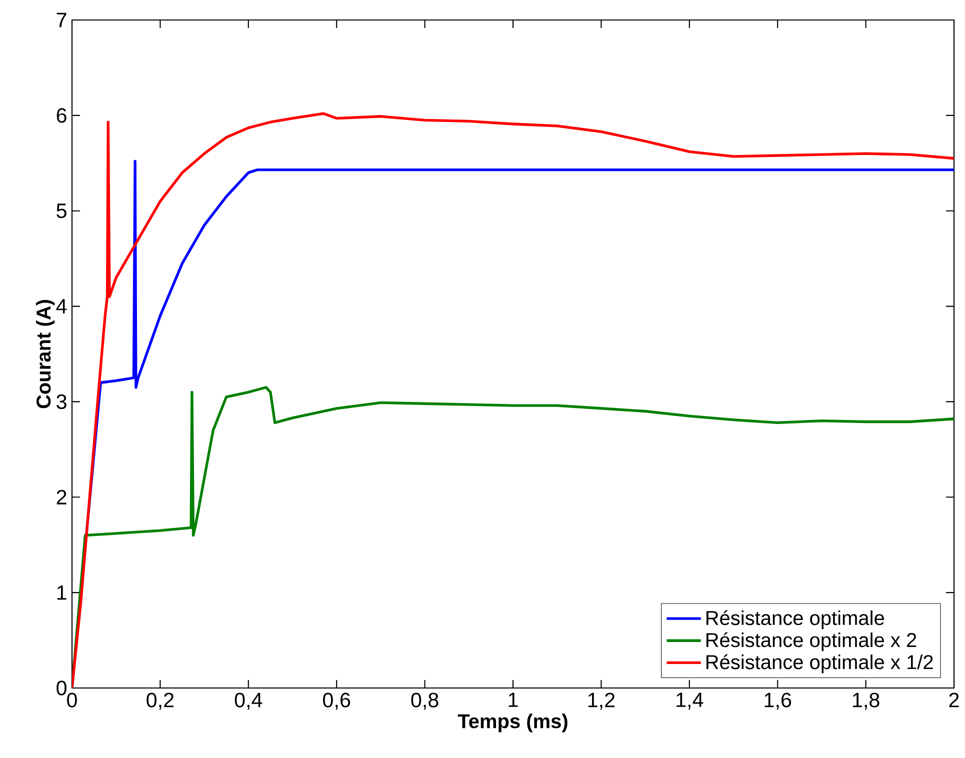 This screenshot has width=965, height=758. What do you see at coordinates (601, 701) in the screenshot?
I see `x-tick-label: 1,2` at bounding box center [601, 701].